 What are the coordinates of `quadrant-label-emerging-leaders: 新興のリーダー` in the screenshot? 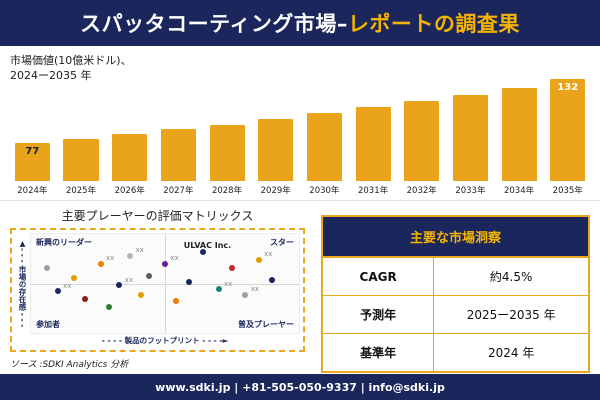 It's located at (64, 242).